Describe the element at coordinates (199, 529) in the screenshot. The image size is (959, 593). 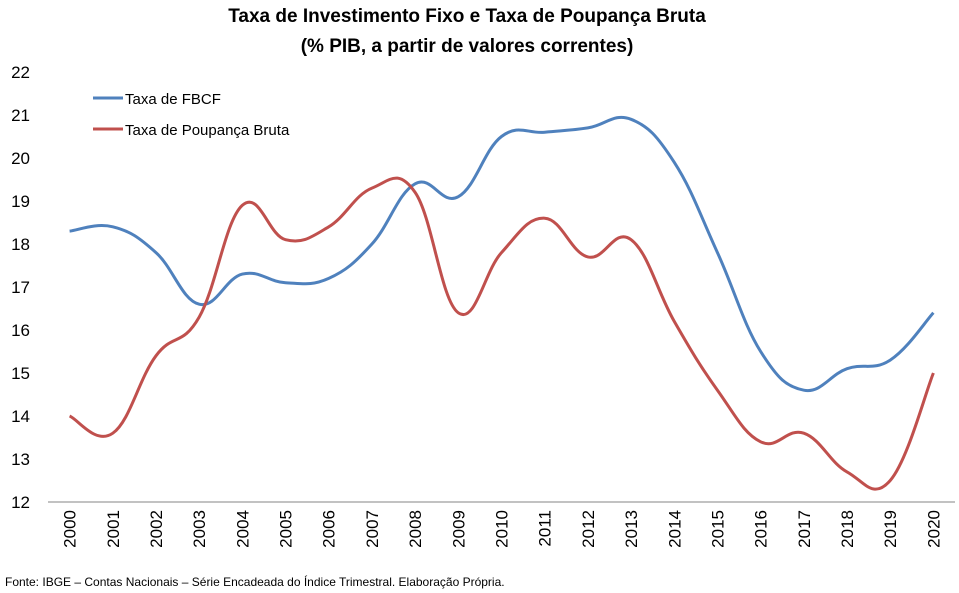
I see `x-tick-label: 2003` at that location.